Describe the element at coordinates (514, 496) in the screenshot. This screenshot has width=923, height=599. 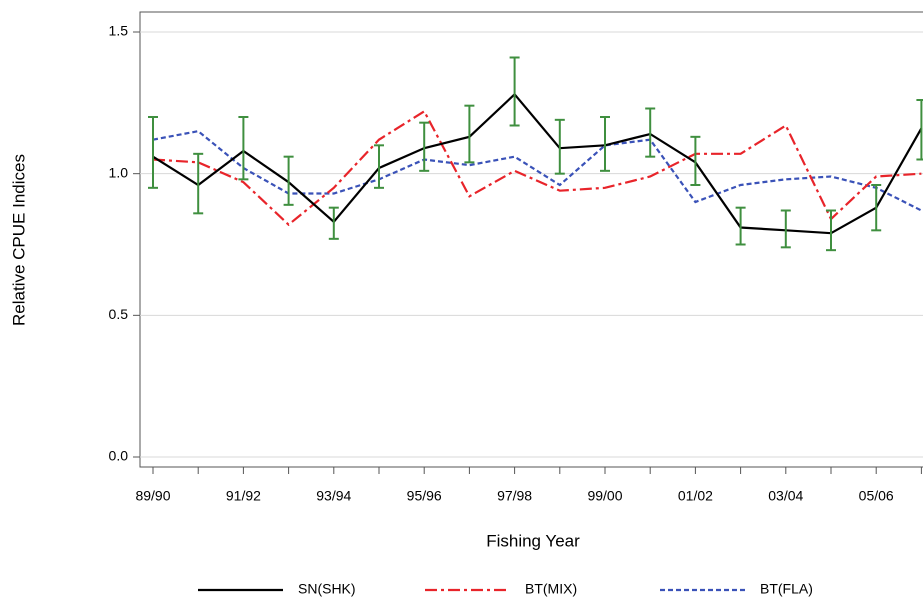
I see `x-tick-label: 97/98` at that location.